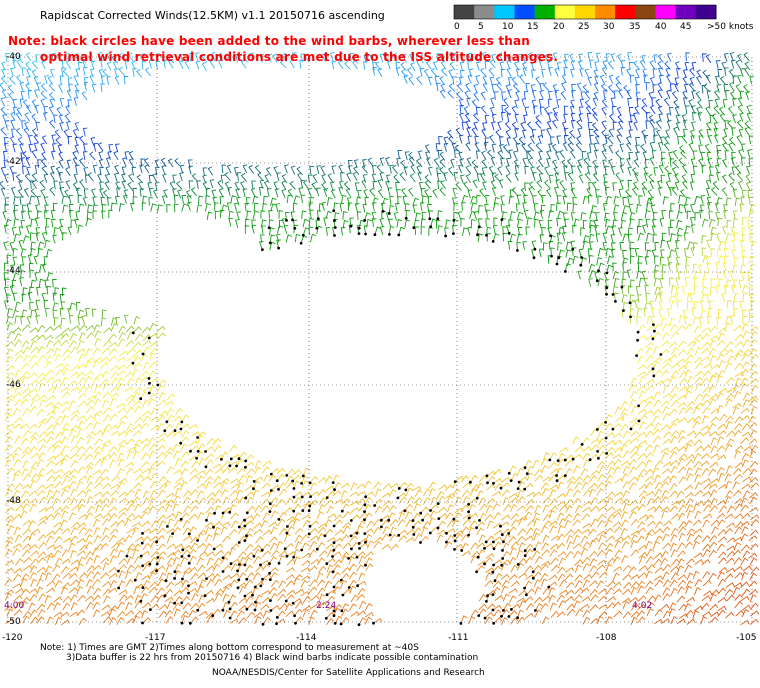  What do you see at coordinates (584, 27) in the screenshot?
I see `legend-label: 25` at bounding box center [584, 27].